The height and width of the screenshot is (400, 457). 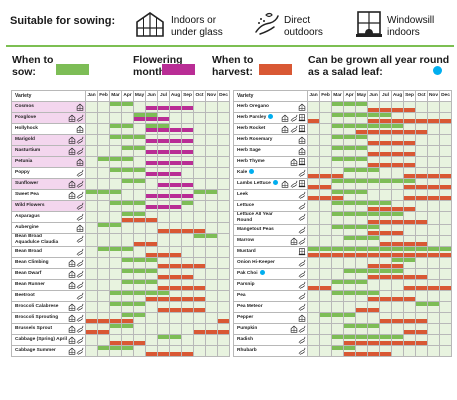 I want to click on legend-harvest-swatch, so click(x=275, y=69).